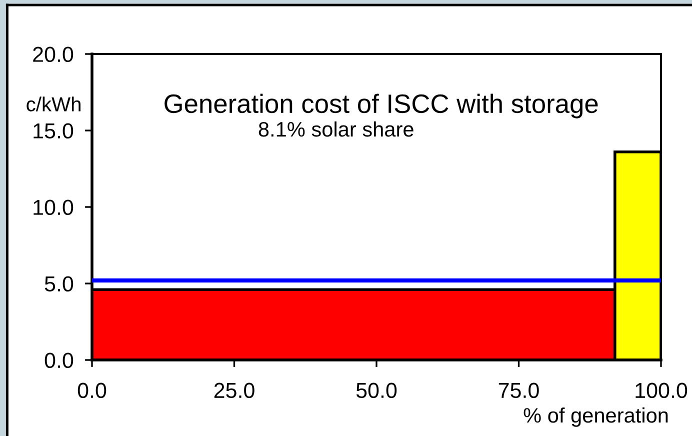 This screenshot has height=436, width=692. I want to click on y-tick-label: 10.0, so click(54, 208).